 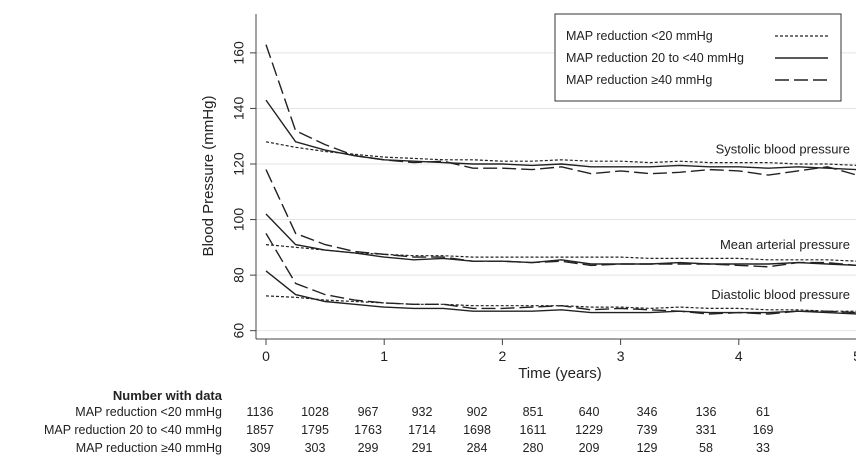 I want to click on risk-cell: 299, so click(x=368, y=448).